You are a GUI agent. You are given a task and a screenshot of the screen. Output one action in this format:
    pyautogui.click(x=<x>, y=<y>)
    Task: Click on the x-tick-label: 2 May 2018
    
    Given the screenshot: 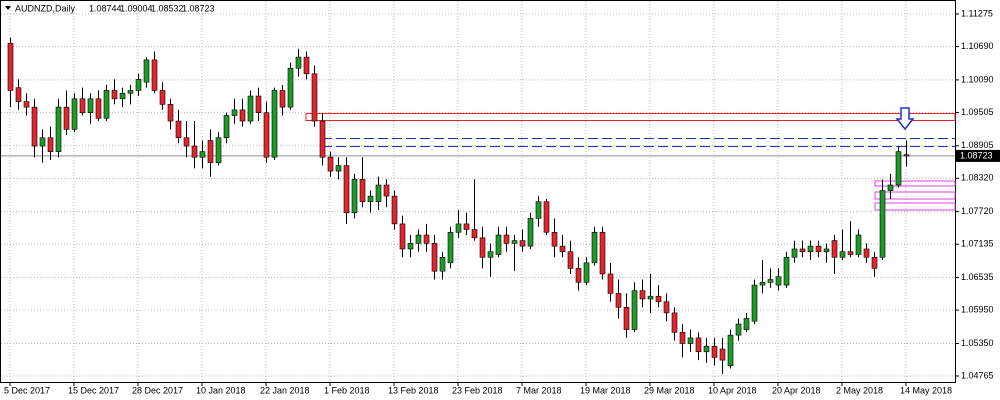 What is the action you would take?
    pyautogui.click(x=859, y=390)
    